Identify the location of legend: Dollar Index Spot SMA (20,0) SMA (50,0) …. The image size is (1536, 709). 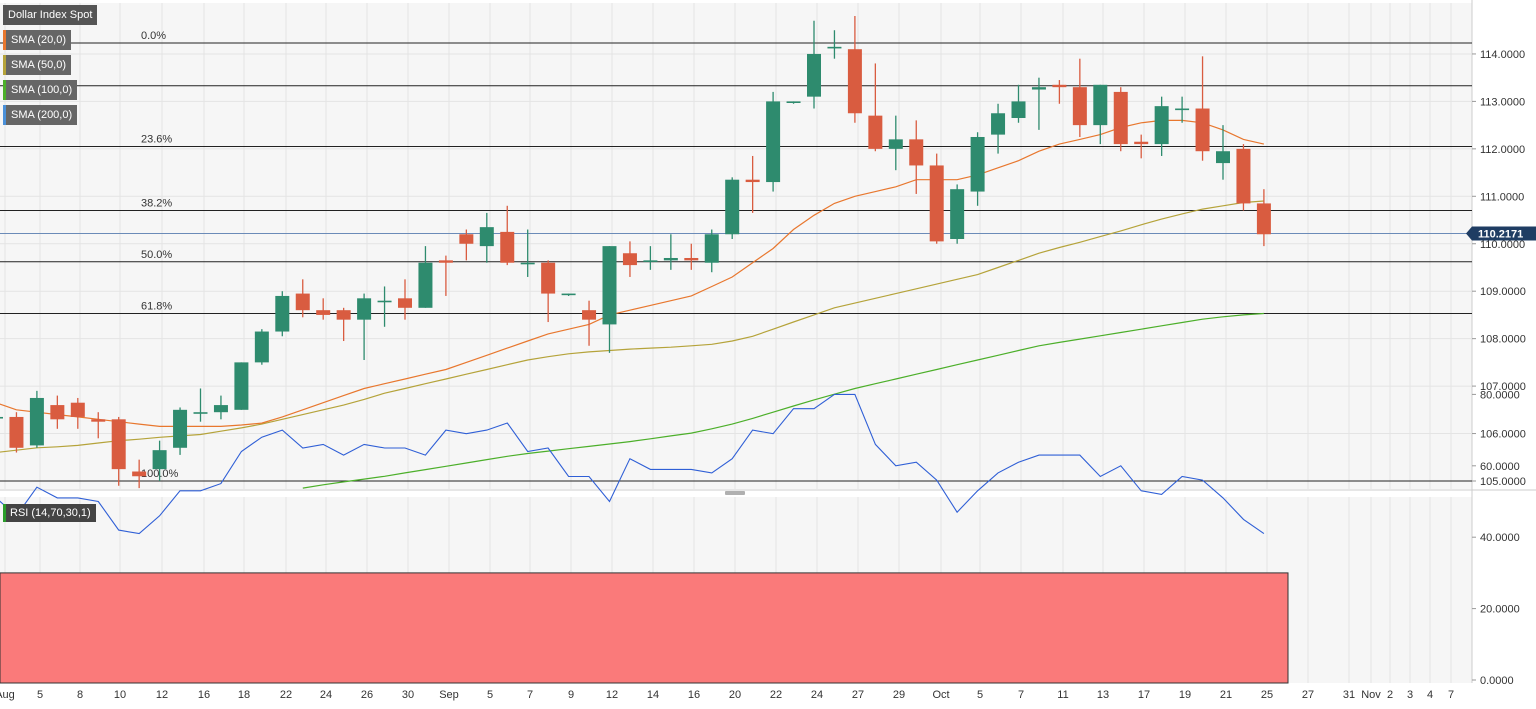
(50, 67).